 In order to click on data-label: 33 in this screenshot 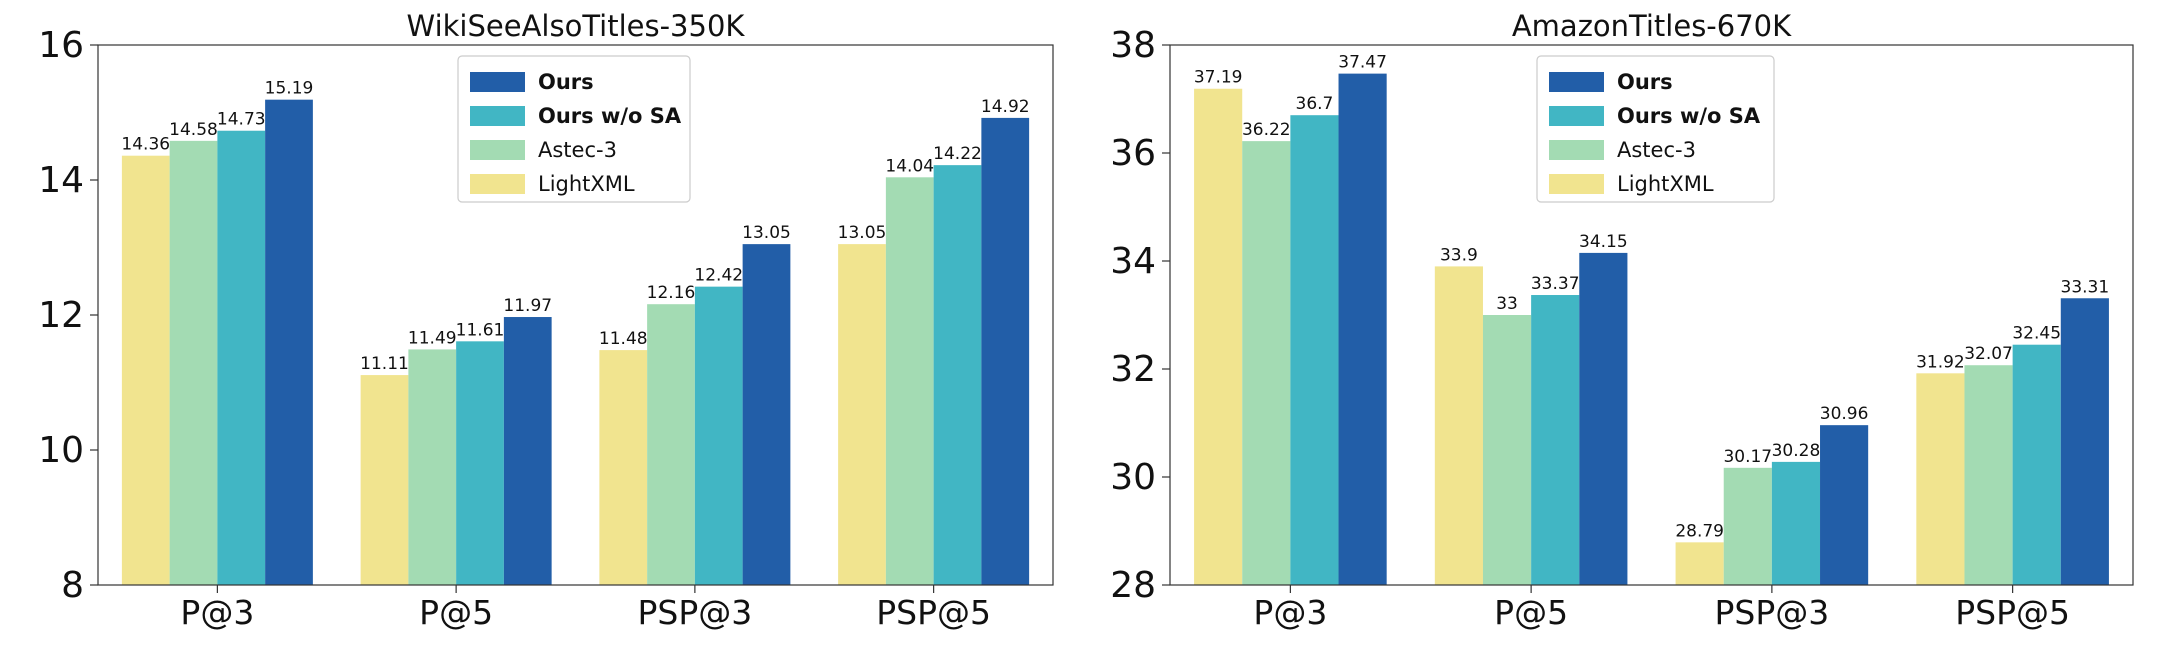, I will do `click(1507, 304)`.